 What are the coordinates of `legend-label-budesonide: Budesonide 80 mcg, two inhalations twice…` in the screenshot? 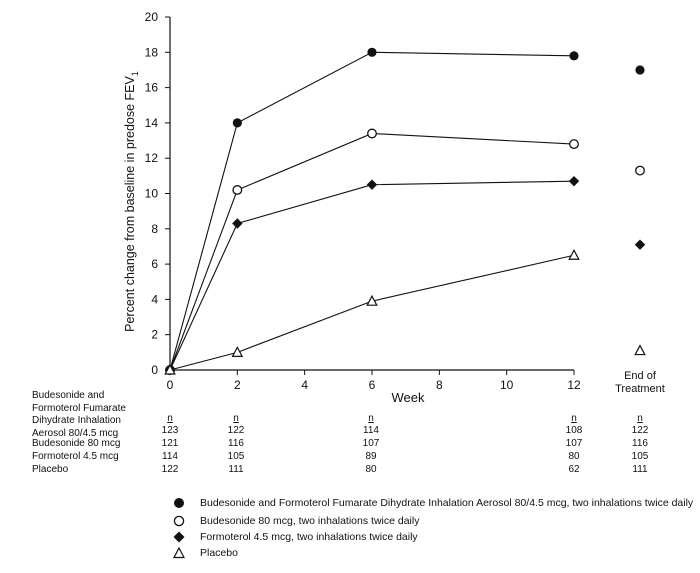 It's located at (310, 521).